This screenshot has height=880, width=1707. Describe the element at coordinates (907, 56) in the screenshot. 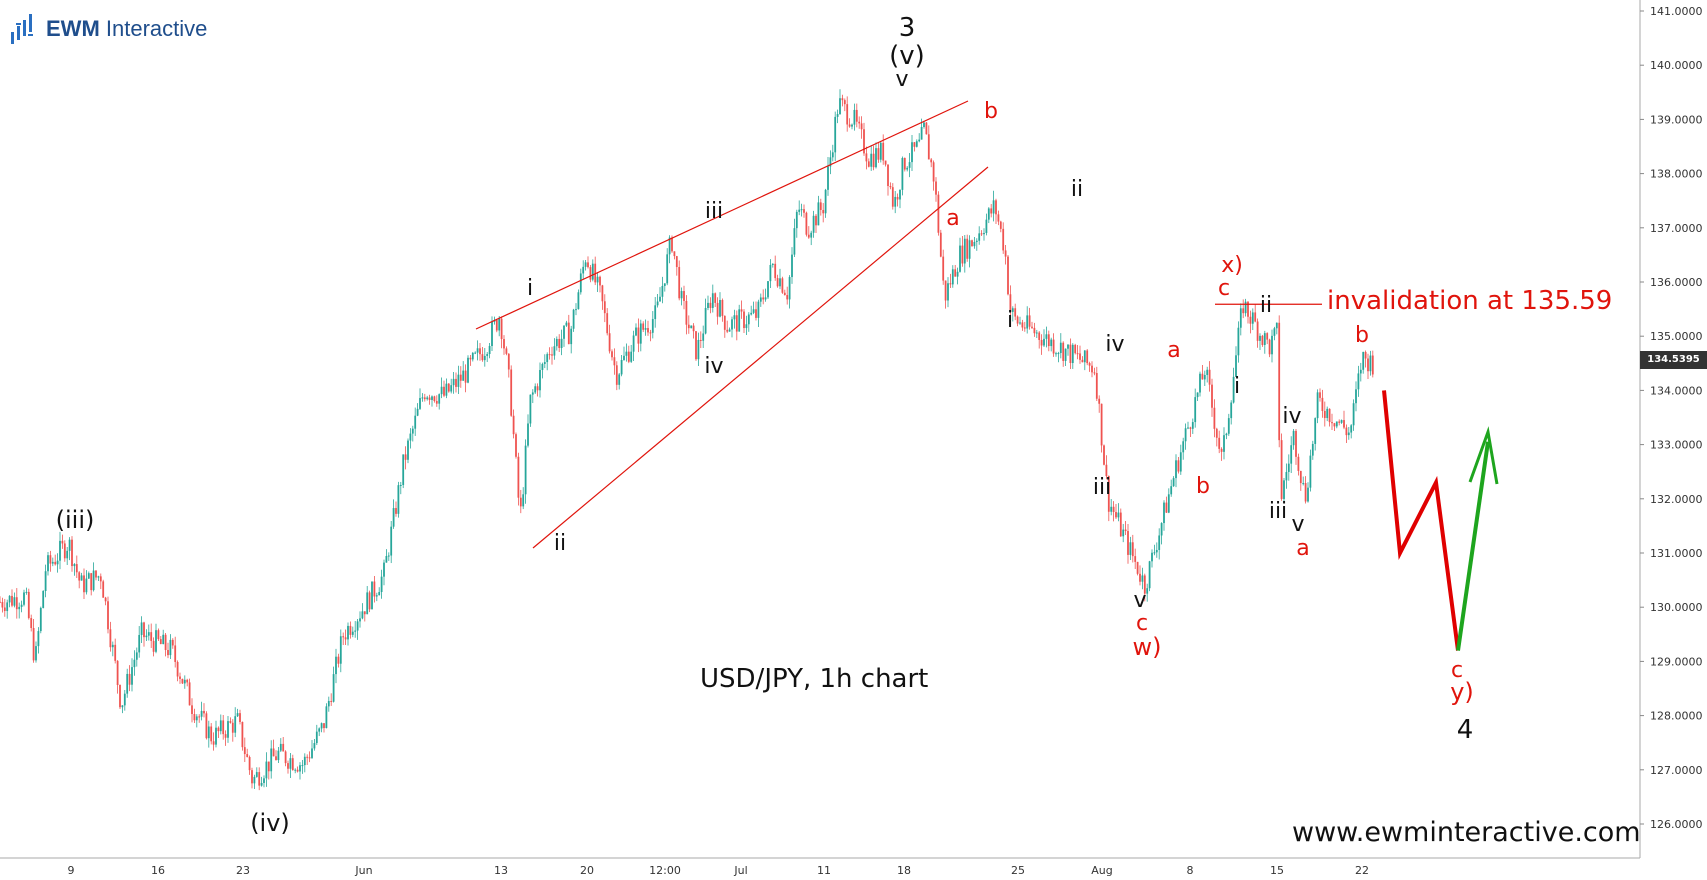

I see `wave-label: (v)` at that location.